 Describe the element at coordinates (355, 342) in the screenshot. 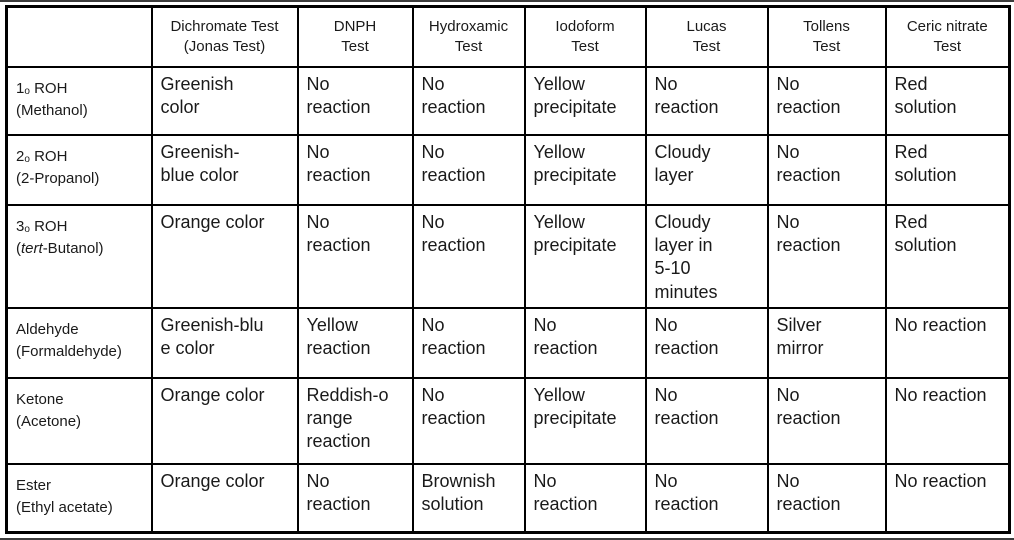

I see `data-cell: Yellow reaction` at that location.